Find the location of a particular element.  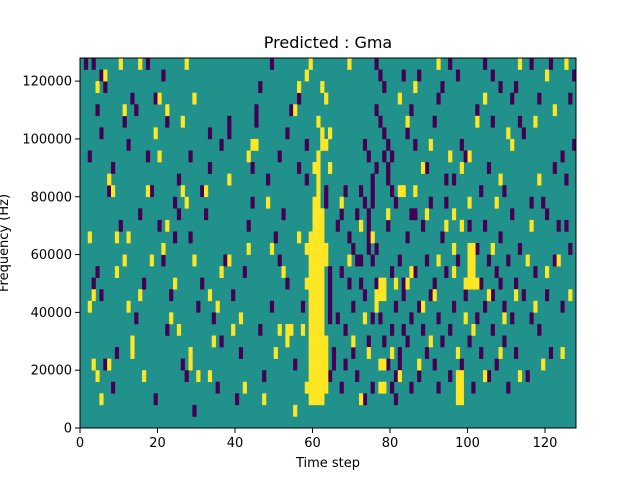

y-tick-label: 20000 is located at coordinates (51, 371).